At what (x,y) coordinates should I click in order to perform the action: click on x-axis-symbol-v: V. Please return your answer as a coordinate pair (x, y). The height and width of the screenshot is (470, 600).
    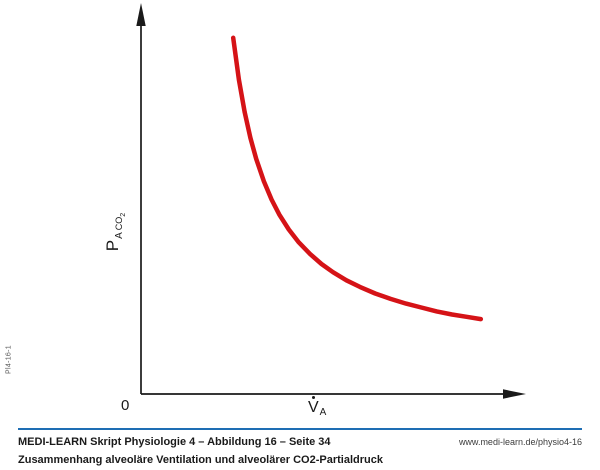
    Looking at the image, I should click on (313, 407).